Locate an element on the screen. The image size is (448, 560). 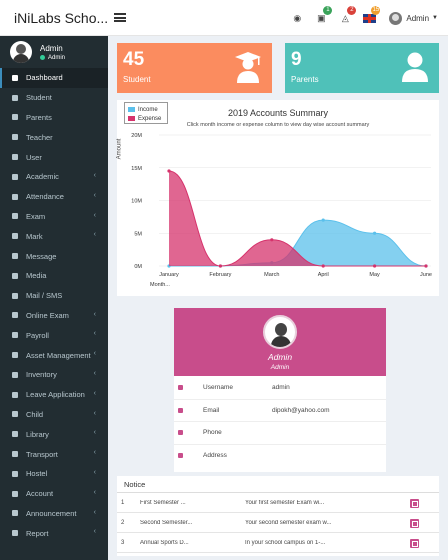
child-icon is located at coordinates (15, 414).